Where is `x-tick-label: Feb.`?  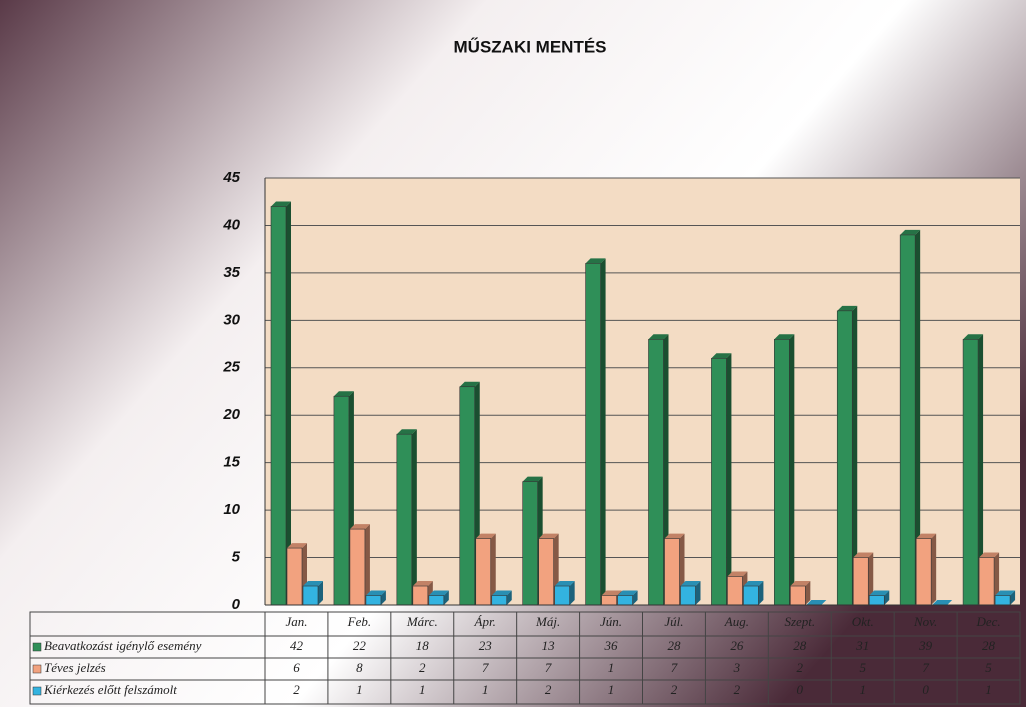
x-tick-label: Feb. is located at coordinates (359, 621).